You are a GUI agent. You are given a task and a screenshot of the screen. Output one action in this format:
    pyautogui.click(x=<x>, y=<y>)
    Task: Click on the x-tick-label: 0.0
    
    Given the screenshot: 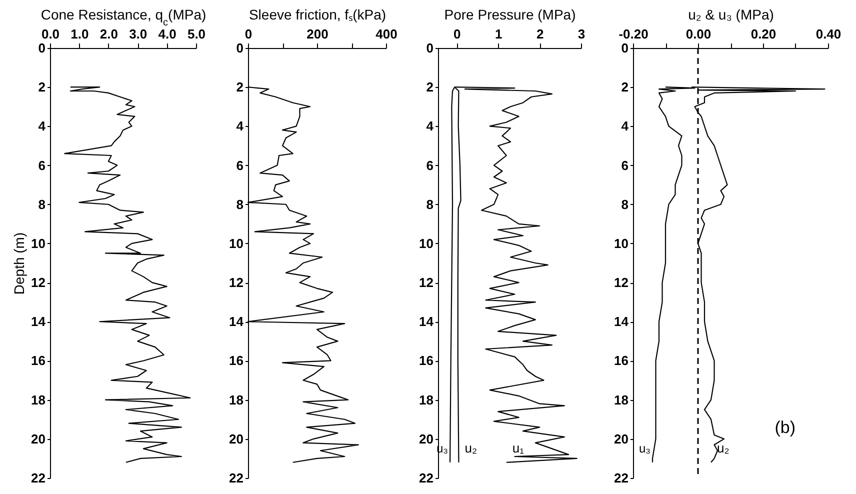 What is the action you would take?
    pyautogui.click(x=50, y=34)
    